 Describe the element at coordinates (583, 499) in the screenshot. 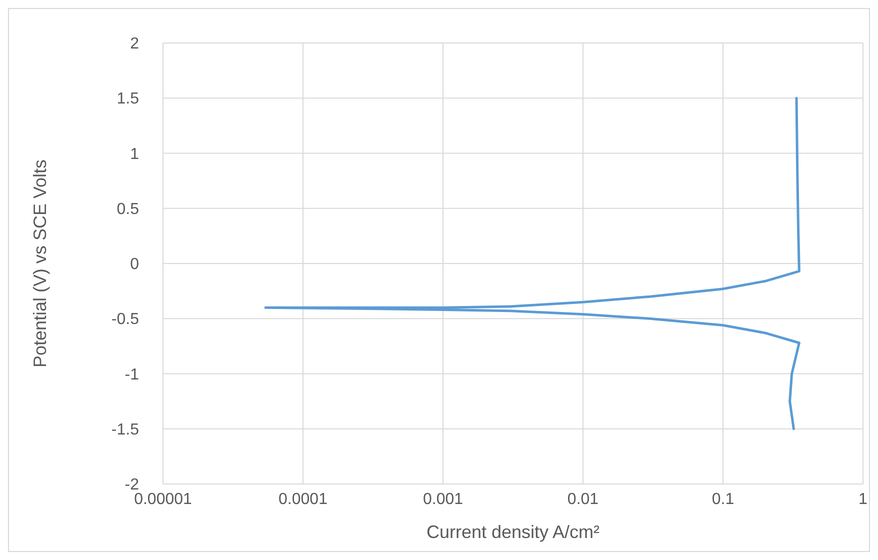

I see `x-tick-label: 0.01` at that location.